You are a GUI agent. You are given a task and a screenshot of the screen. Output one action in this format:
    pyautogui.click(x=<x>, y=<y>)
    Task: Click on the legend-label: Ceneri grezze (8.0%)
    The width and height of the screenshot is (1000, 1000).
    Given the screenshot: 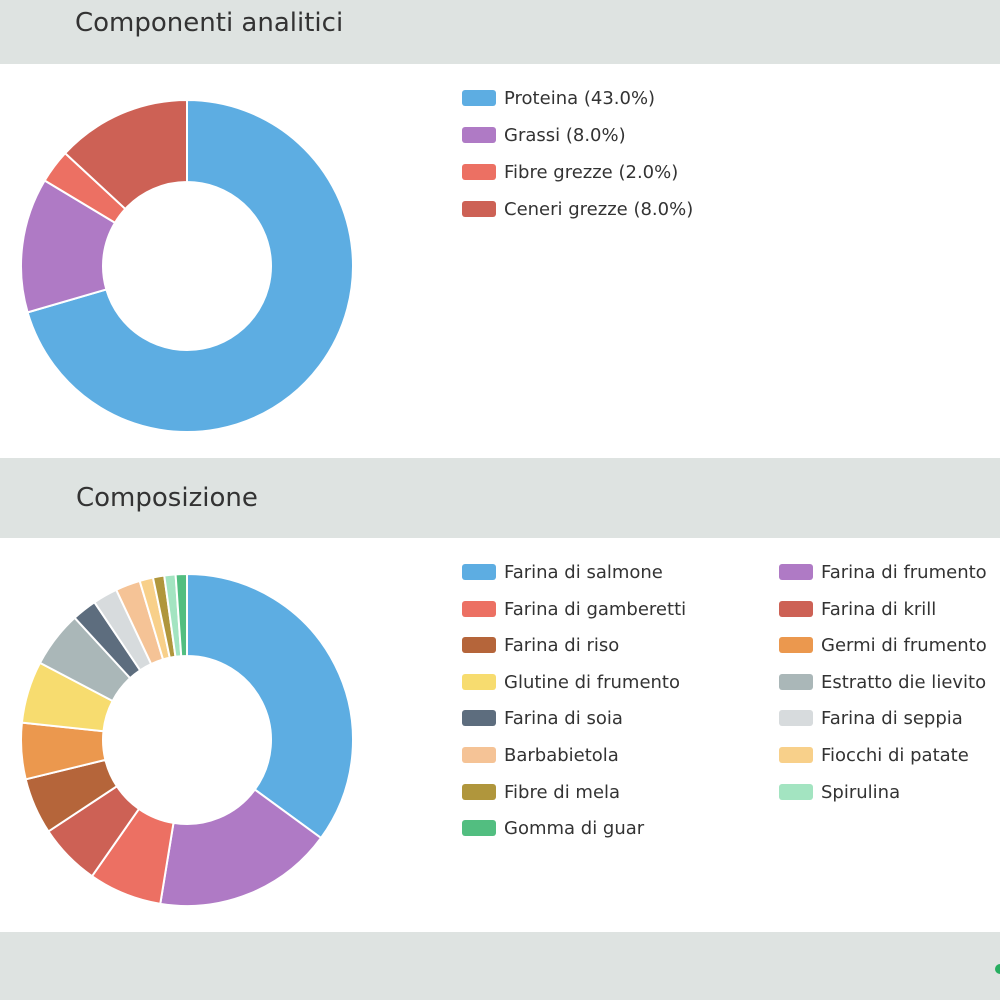 What is the action you would take?
    pyautogui.click(x=599, y=209)
    